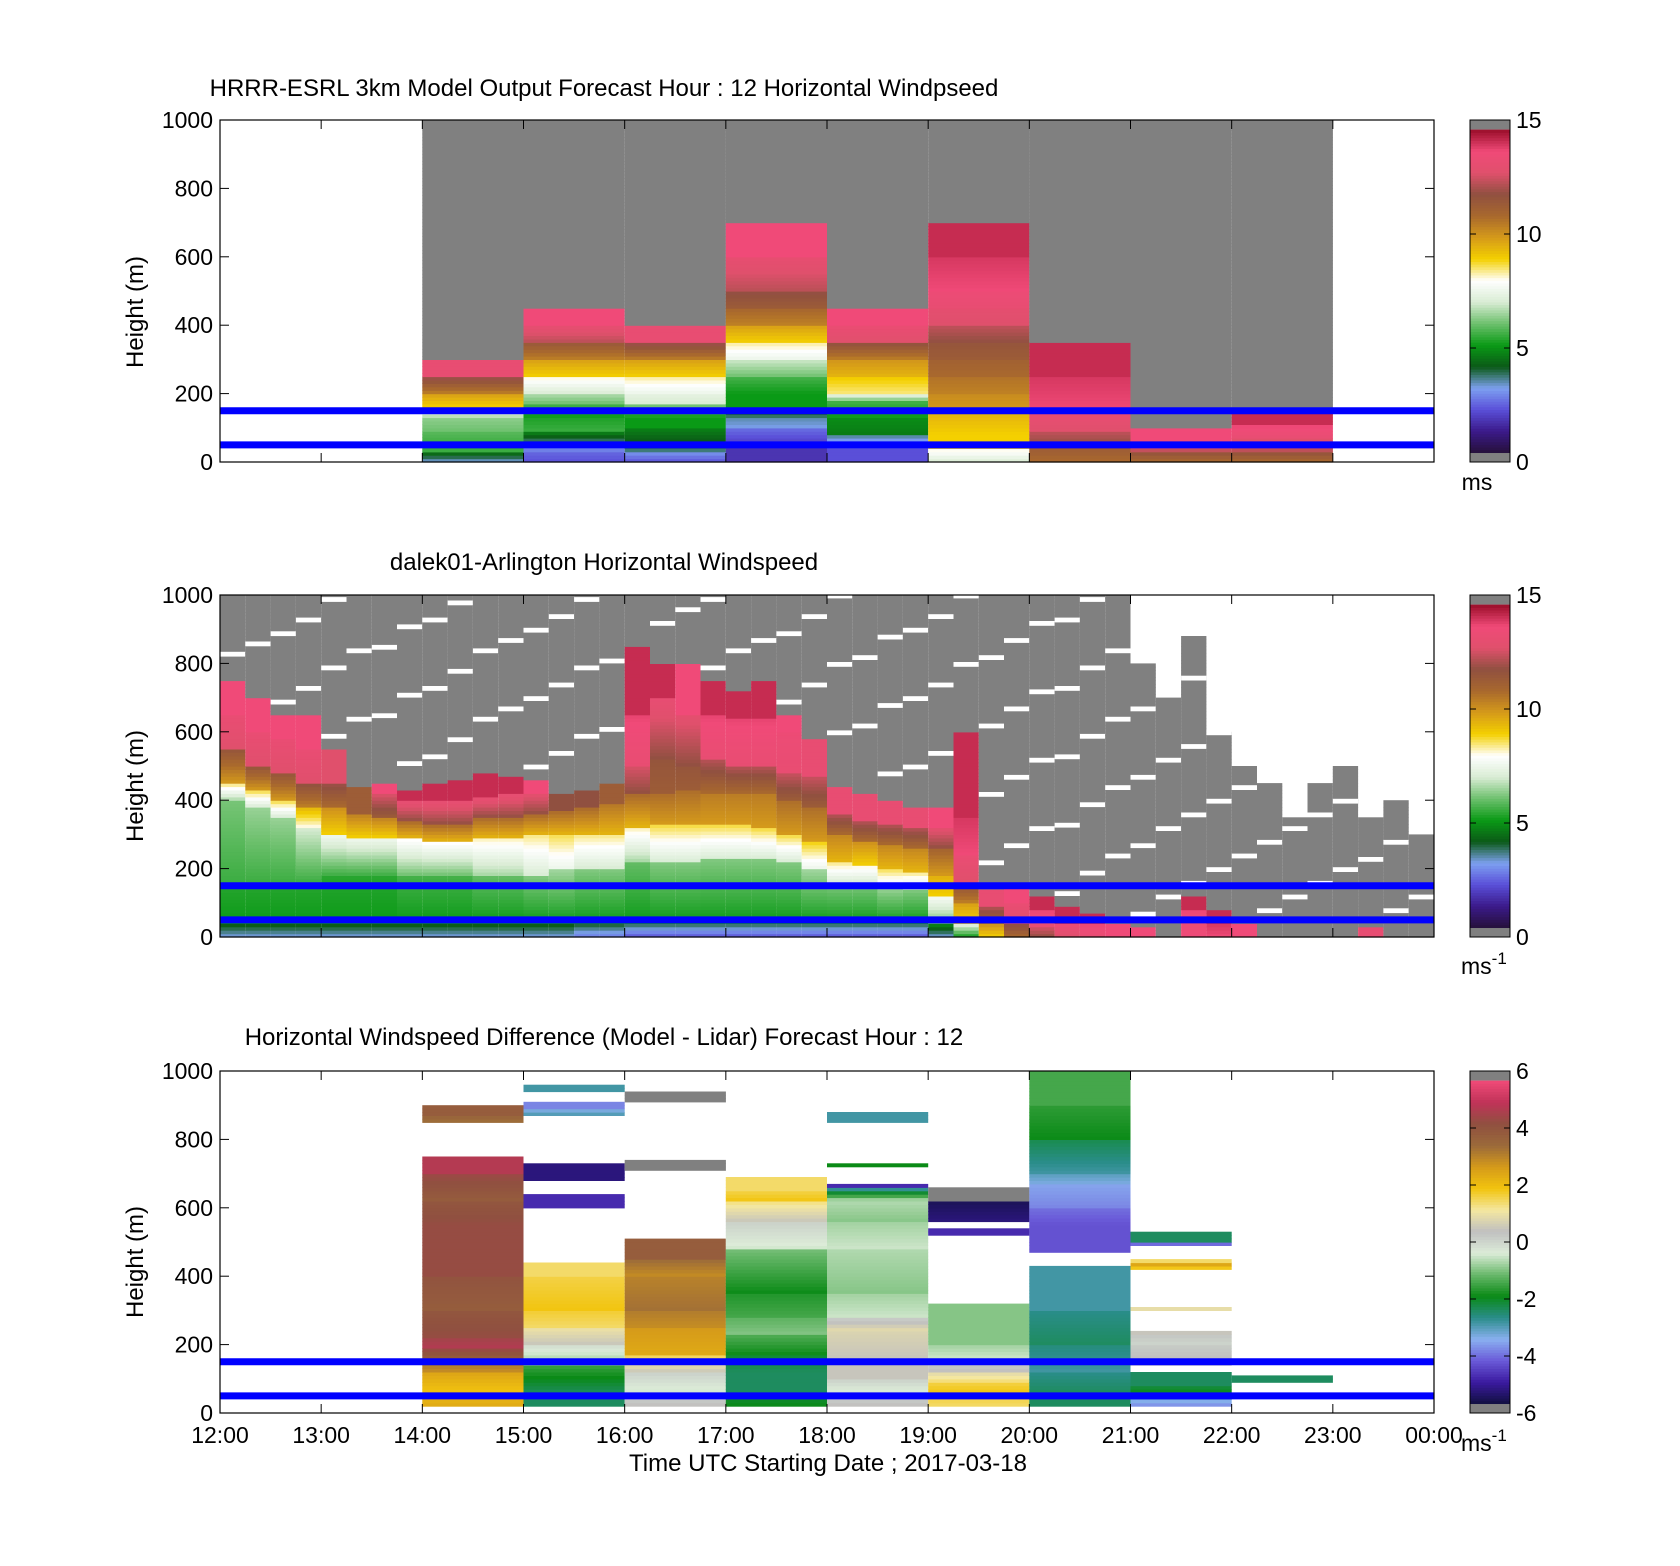 The width and height of the screenshot is (1680, 1566). Describe the element at coordinates (194, 188) in the screenshot. I see `y-tick-label: 800` at that location.